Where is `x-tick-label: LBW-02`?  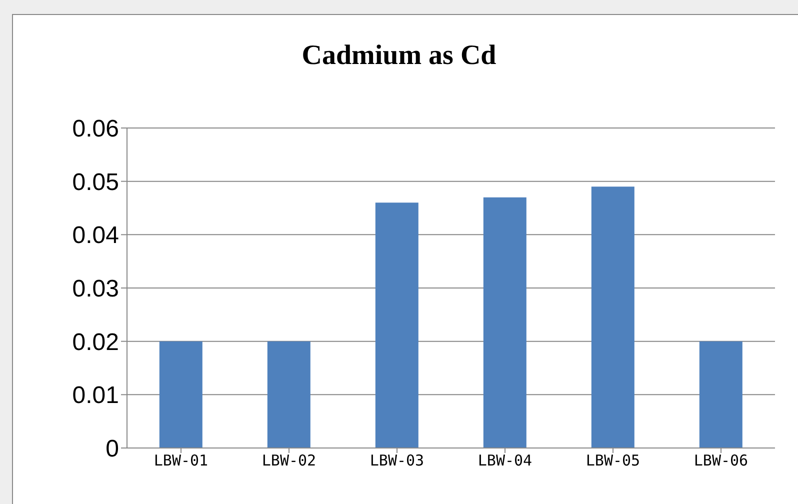
x-tick-label: LBW-02 is located at coordinates (289, 461).